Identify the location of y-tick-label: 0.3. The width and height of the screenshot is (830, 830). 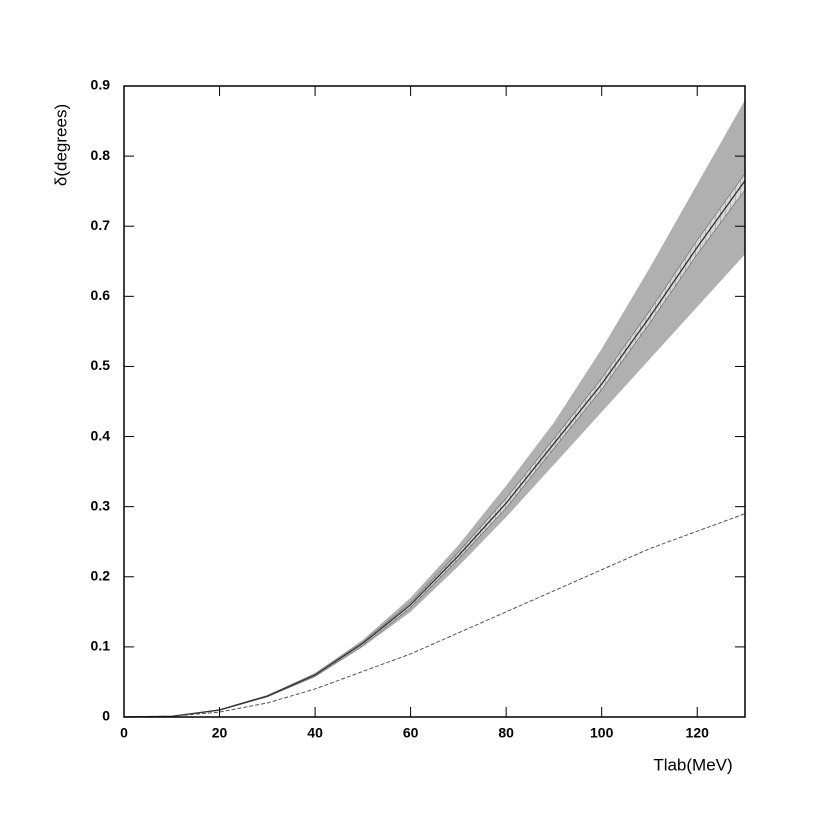
(101, 505).